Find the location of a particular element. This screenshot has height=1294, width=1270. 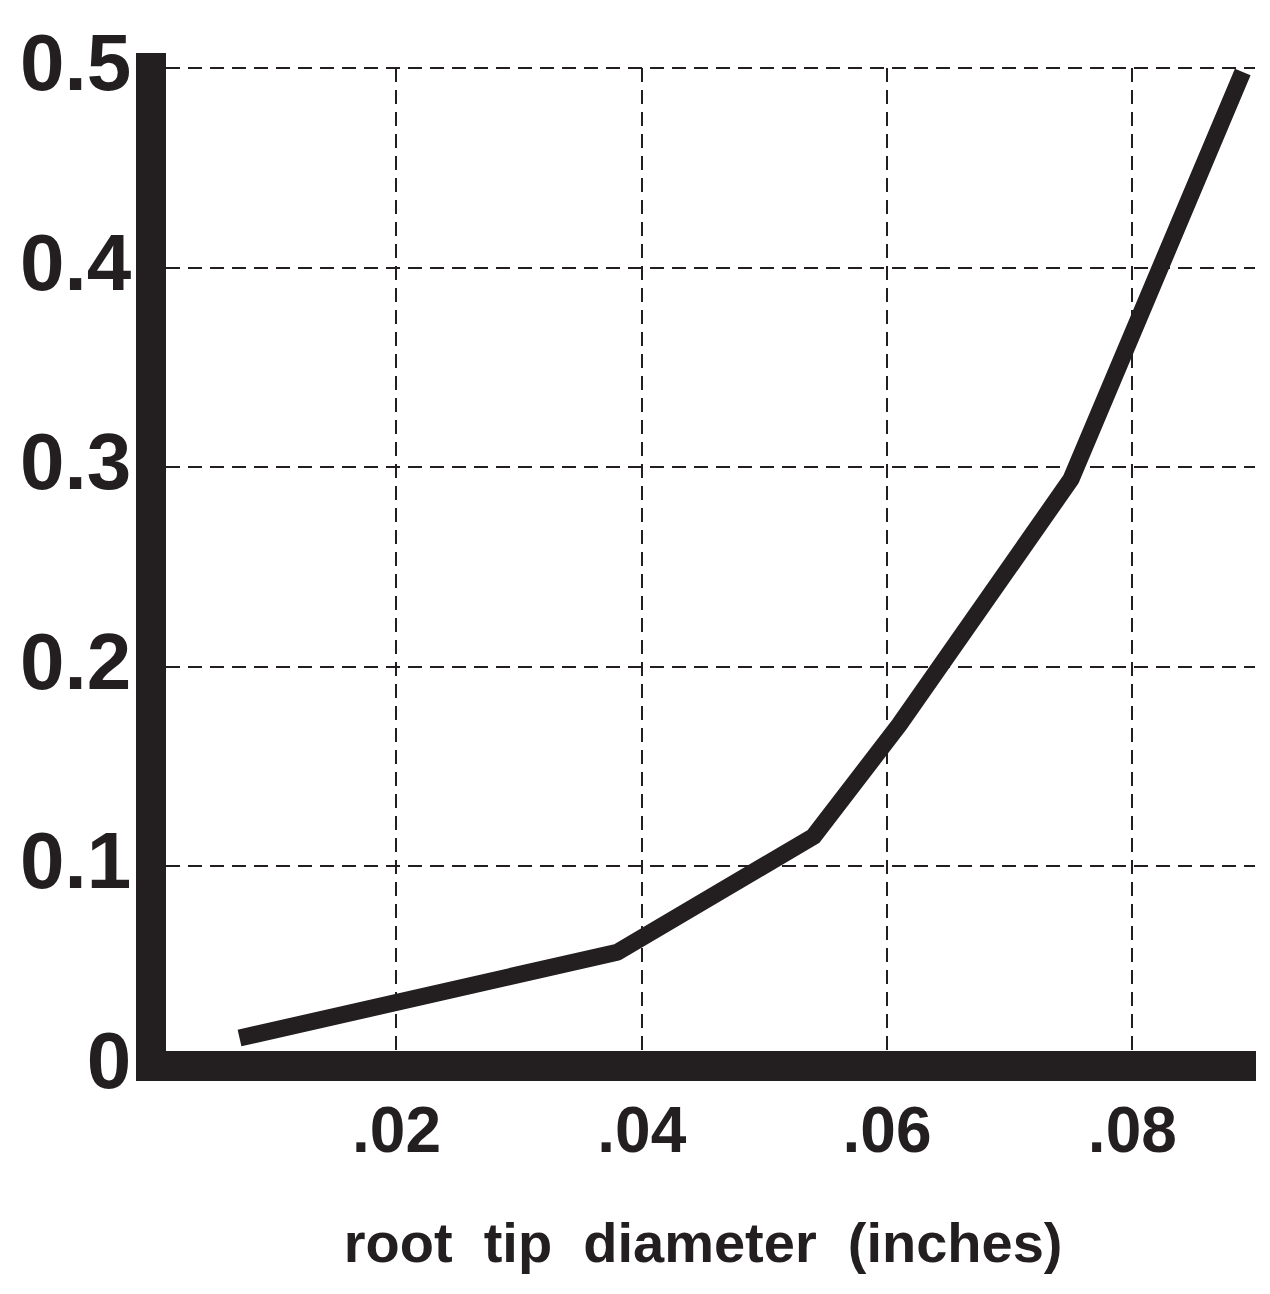

y-tick-label: 0.4 is located at coordinates (75, 262).